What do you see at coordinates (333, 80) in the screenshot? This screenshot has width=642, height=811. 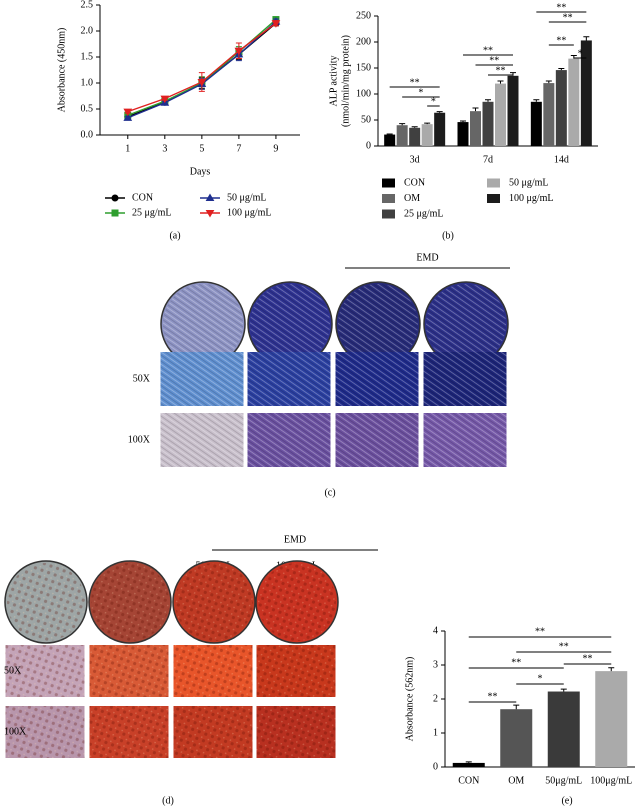 I see `y-axis-label: ALP activity` at bounding box center [333, 80].